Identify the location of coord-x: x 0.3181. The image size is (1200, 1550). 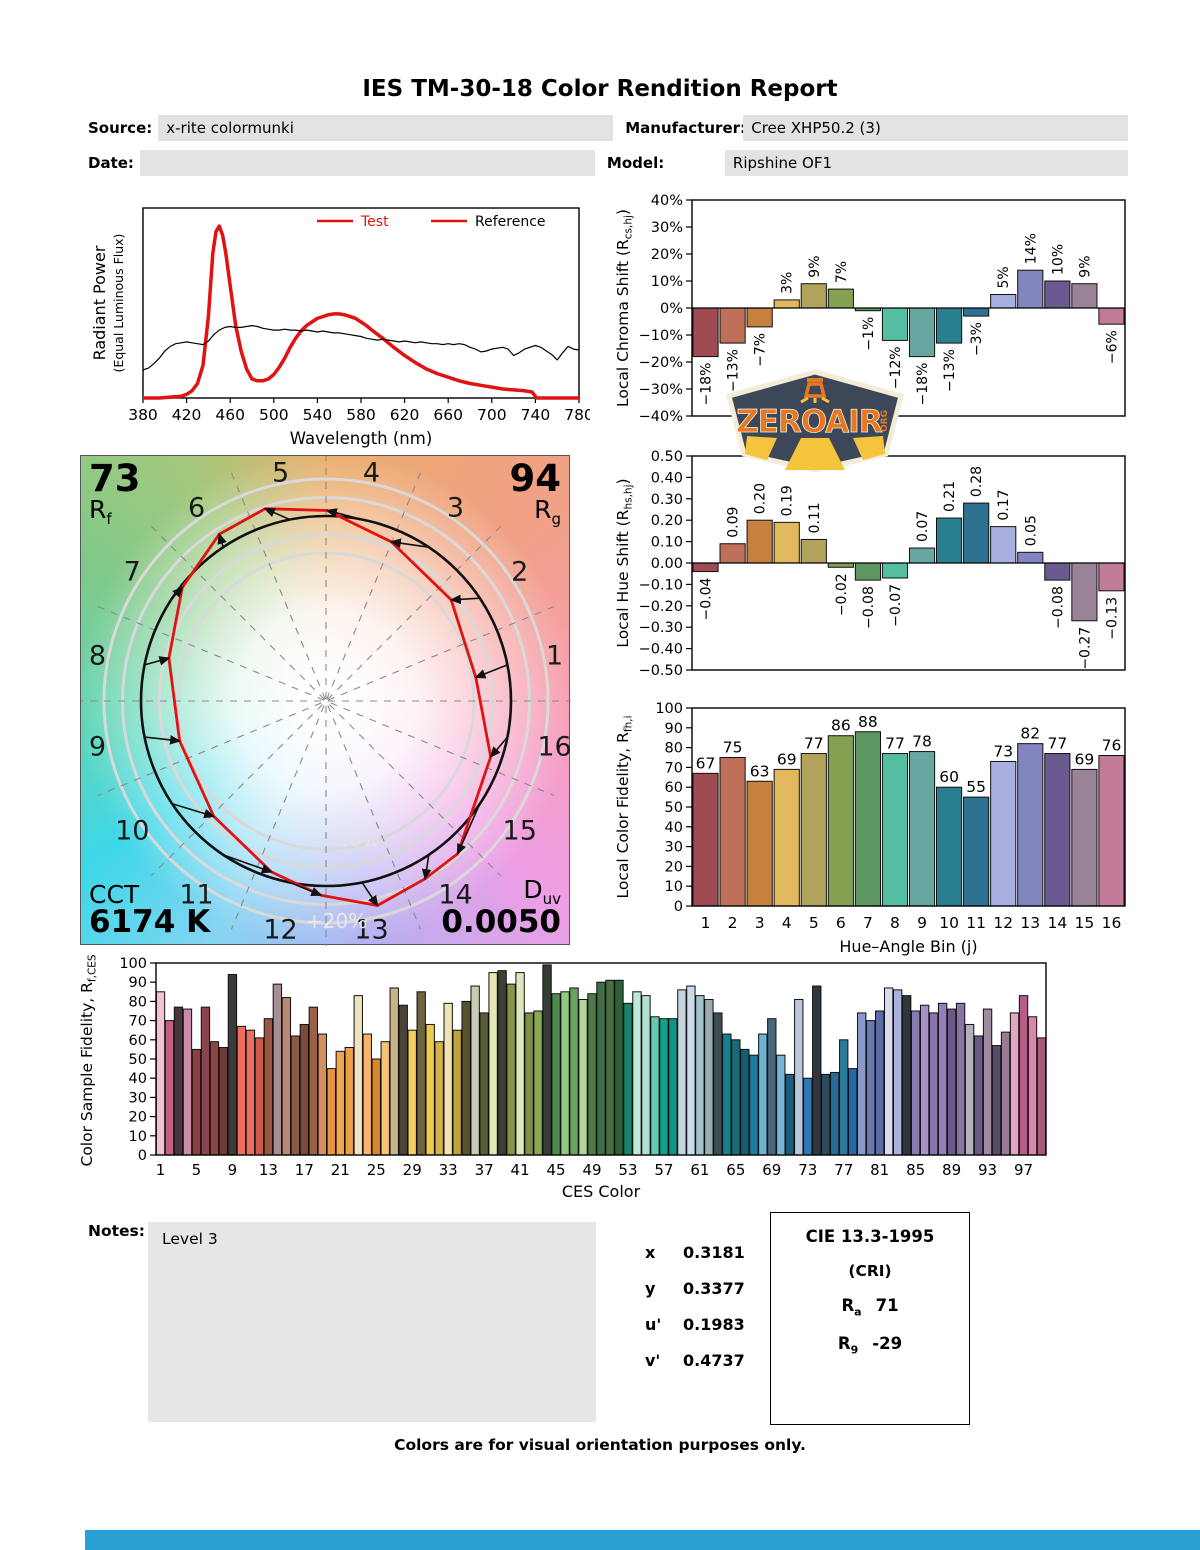
(695, 1252).